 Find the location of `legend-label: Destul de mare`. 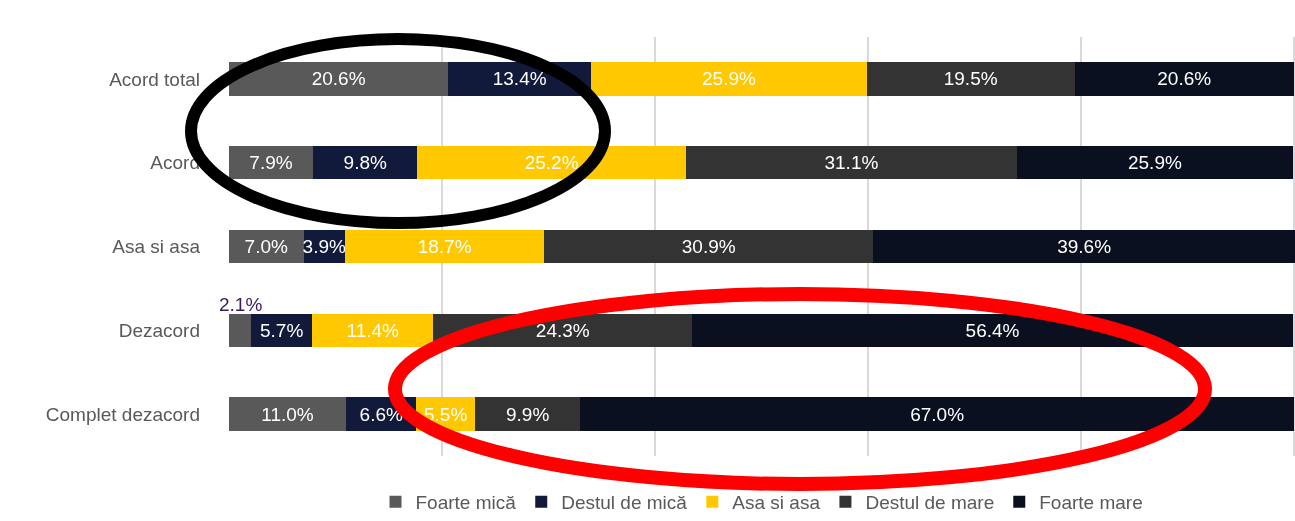

legend-label: Destul de mare is located at coordinates (930, 503).